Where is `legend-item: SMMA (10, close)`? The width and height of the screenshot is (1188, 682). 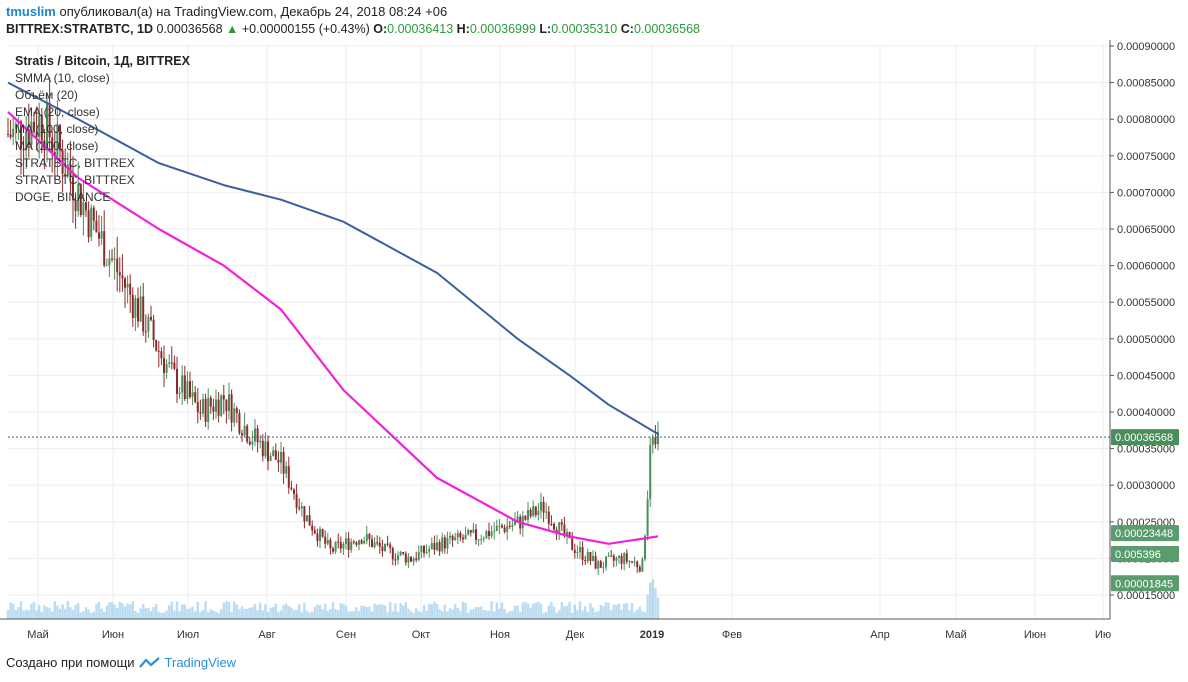
legend-item: SMMA (10, close) is located at coordinates (62, 78).